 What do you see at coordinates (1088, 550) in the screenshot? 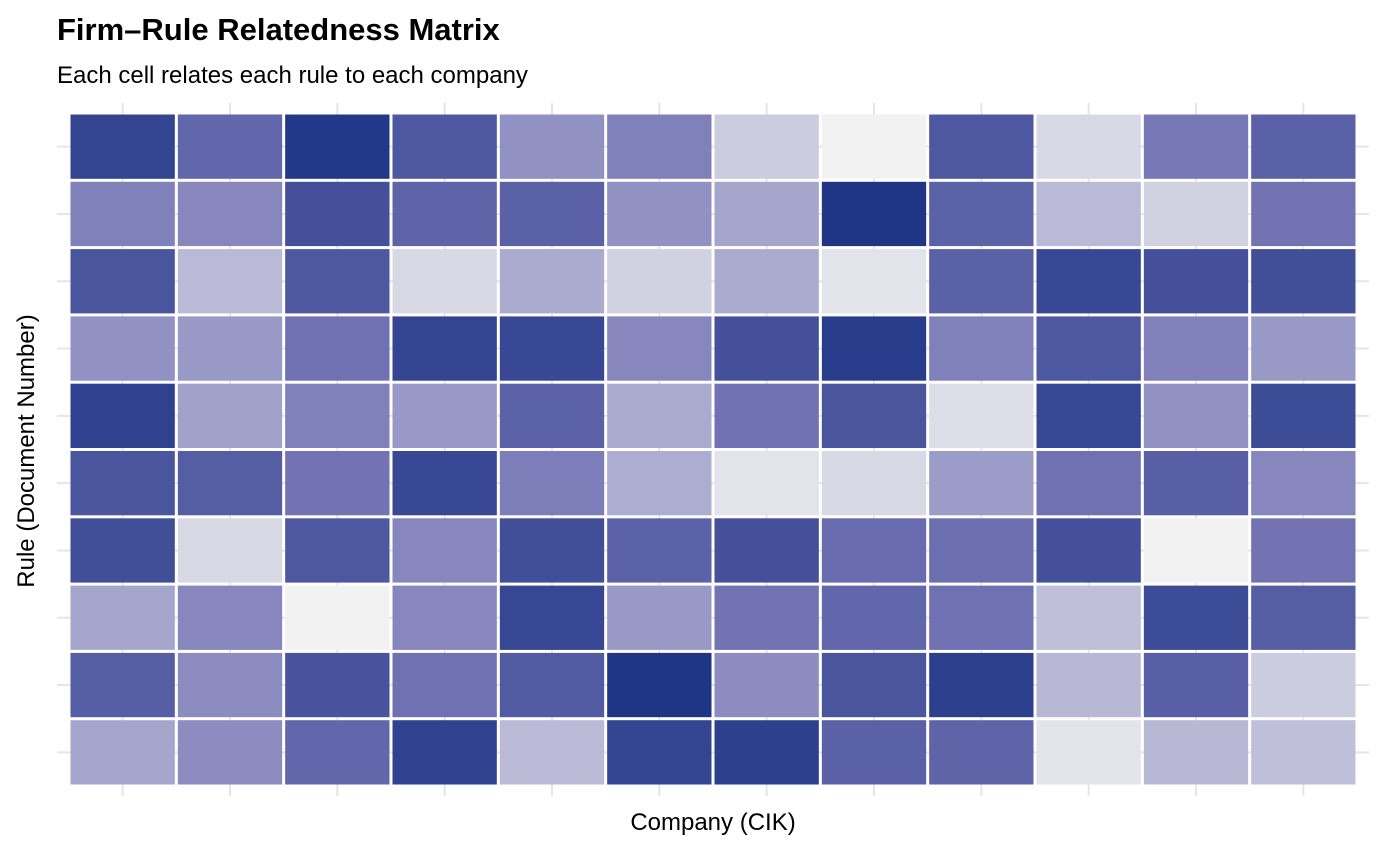
I see `heatmap-cell-r7-c10` at bounding box center [1088, 550].